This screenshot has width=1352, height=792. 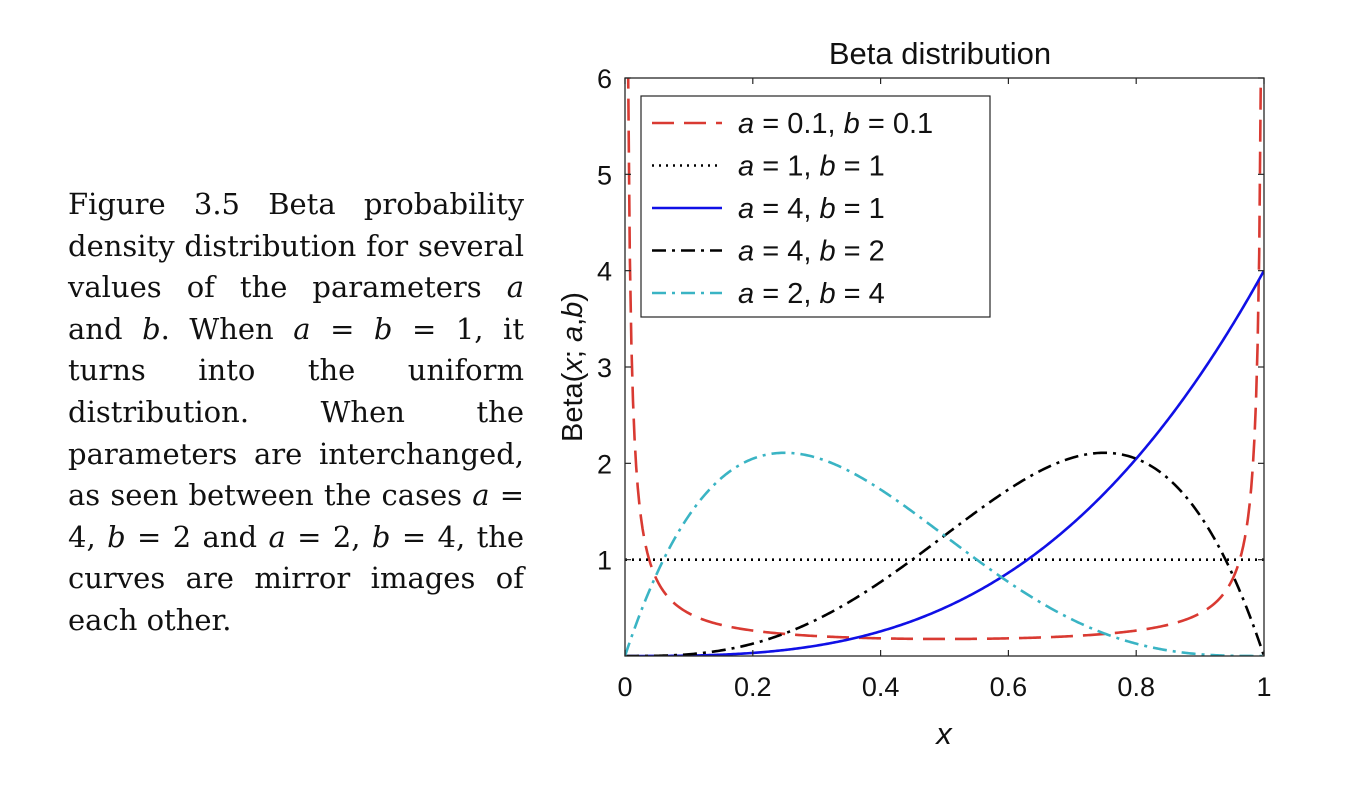 What do you see at coordinates (383, 328) in the screenshot?
I see `caption-eq-b: b` at bounding box center [383, 328].